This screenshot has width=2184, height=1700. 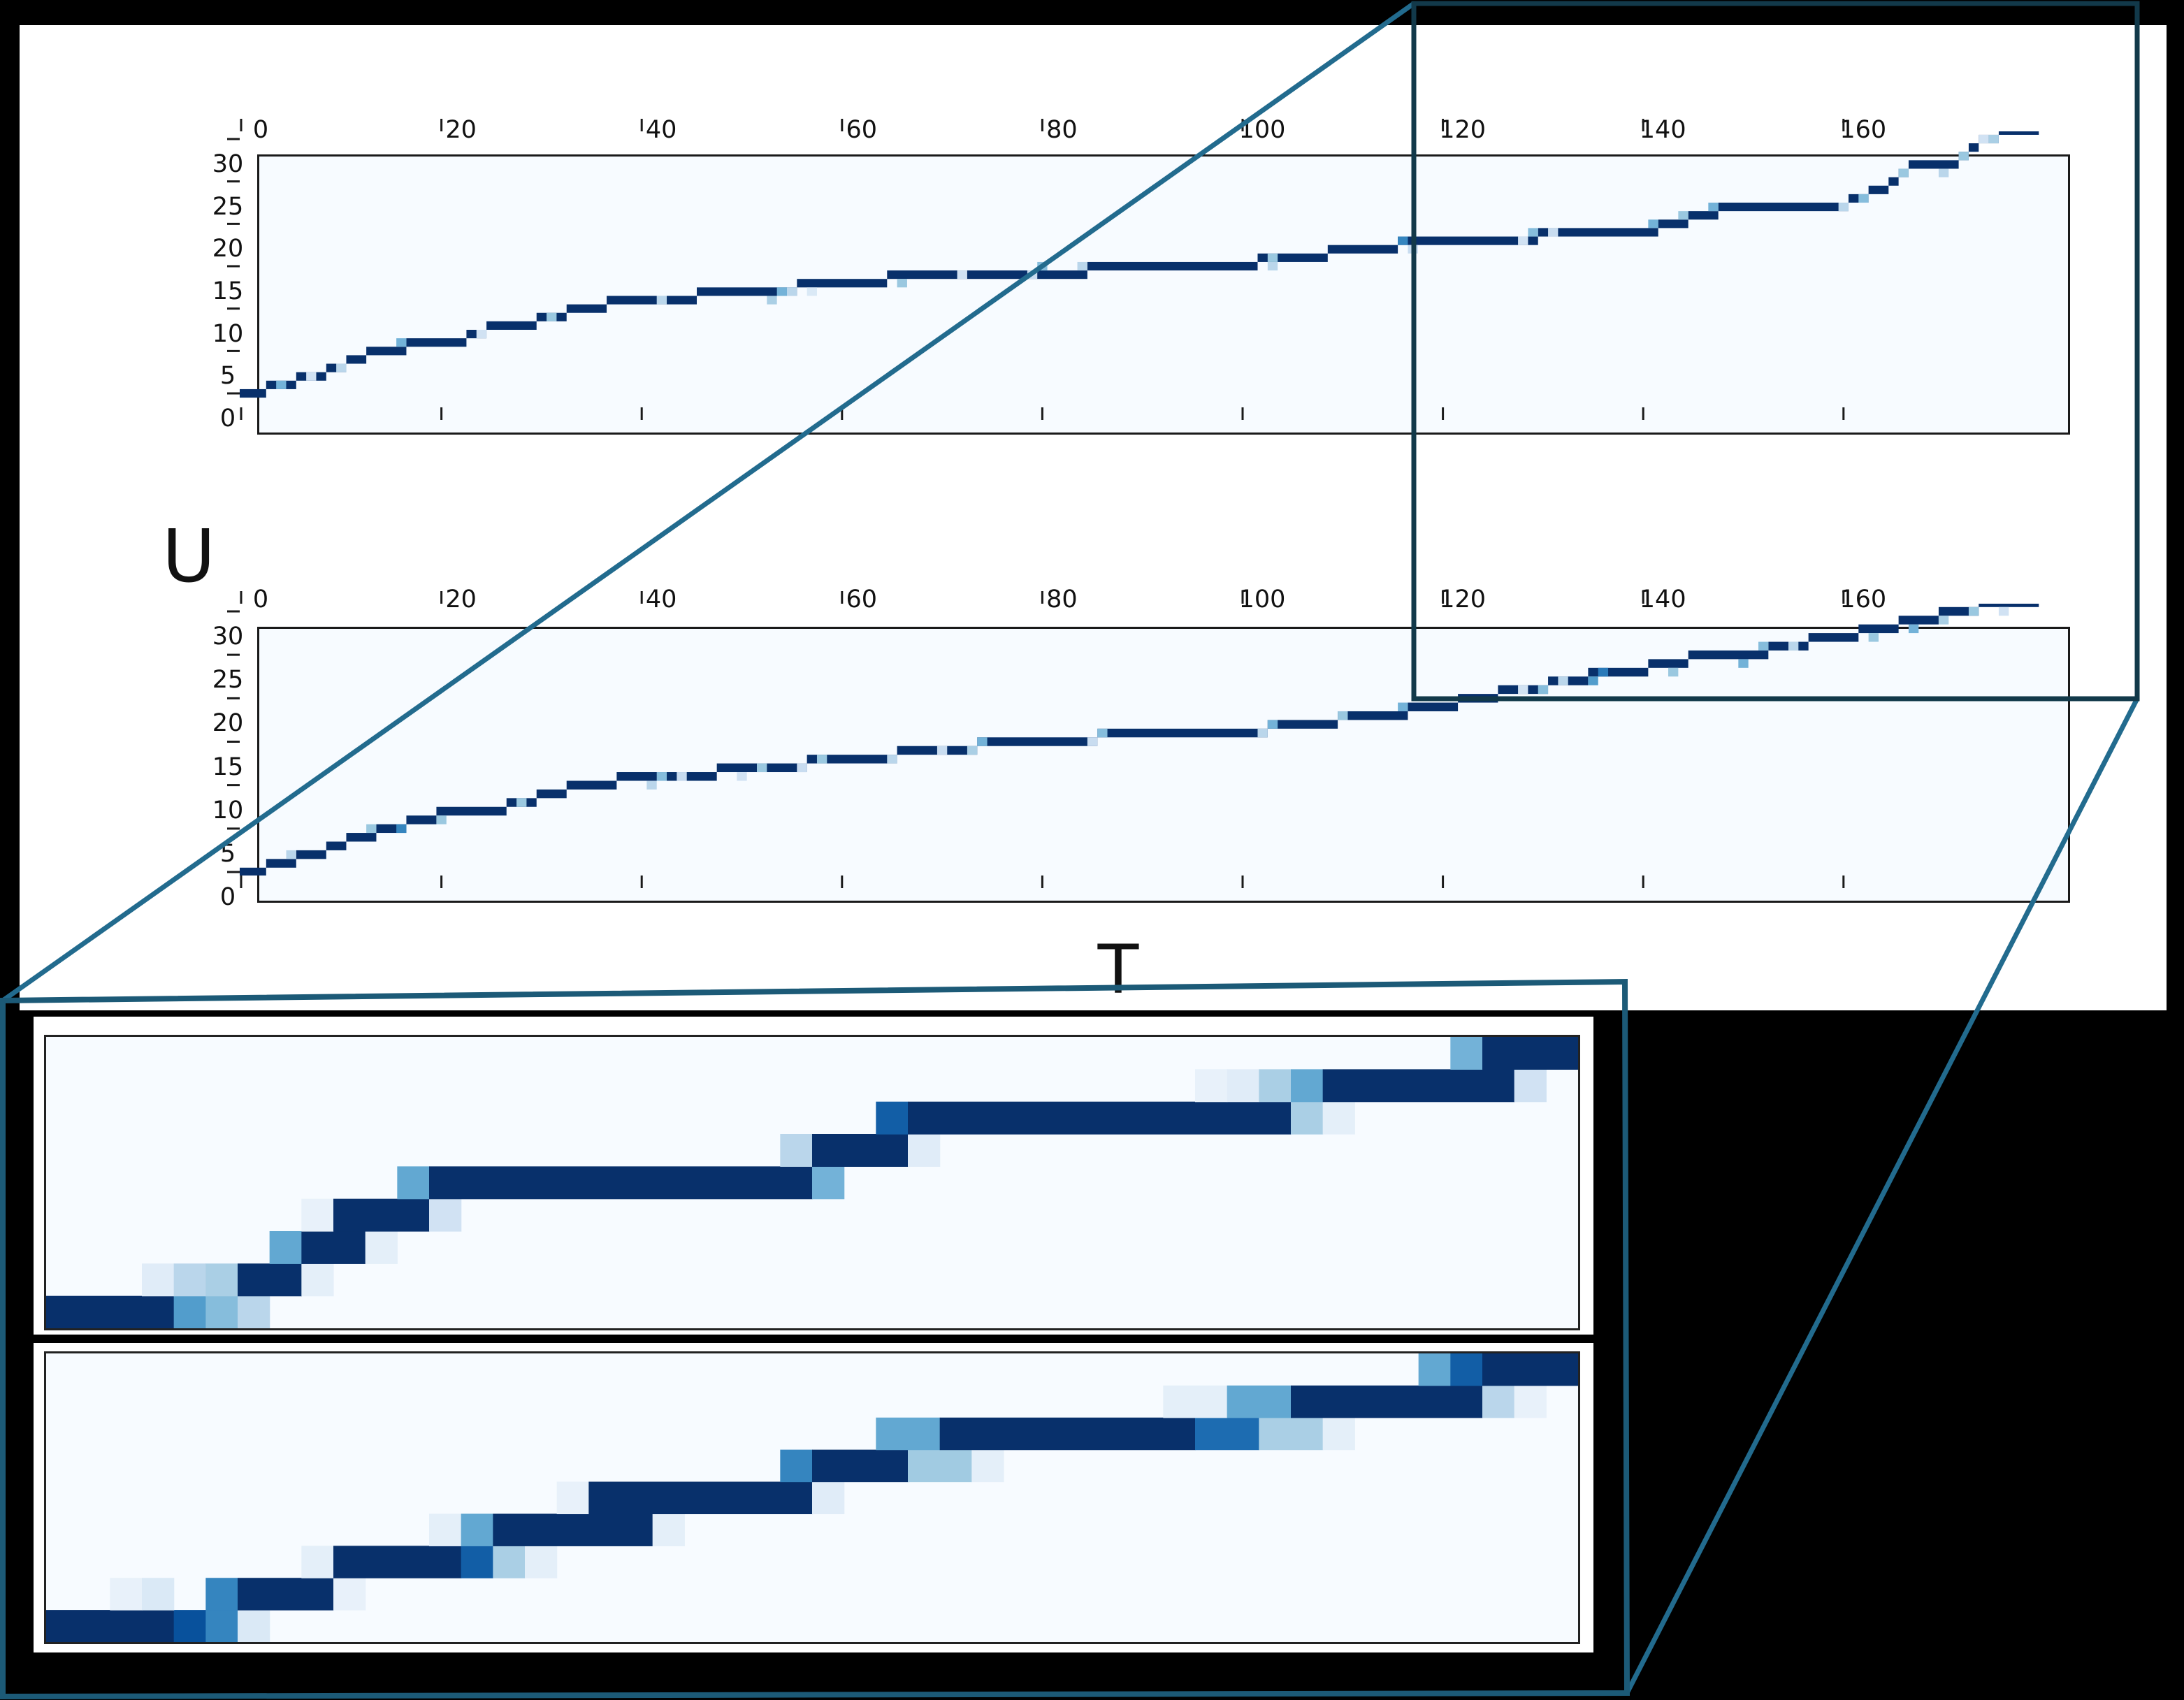 I want to click on x-axis-label: T, so click(x=1118, y=970).